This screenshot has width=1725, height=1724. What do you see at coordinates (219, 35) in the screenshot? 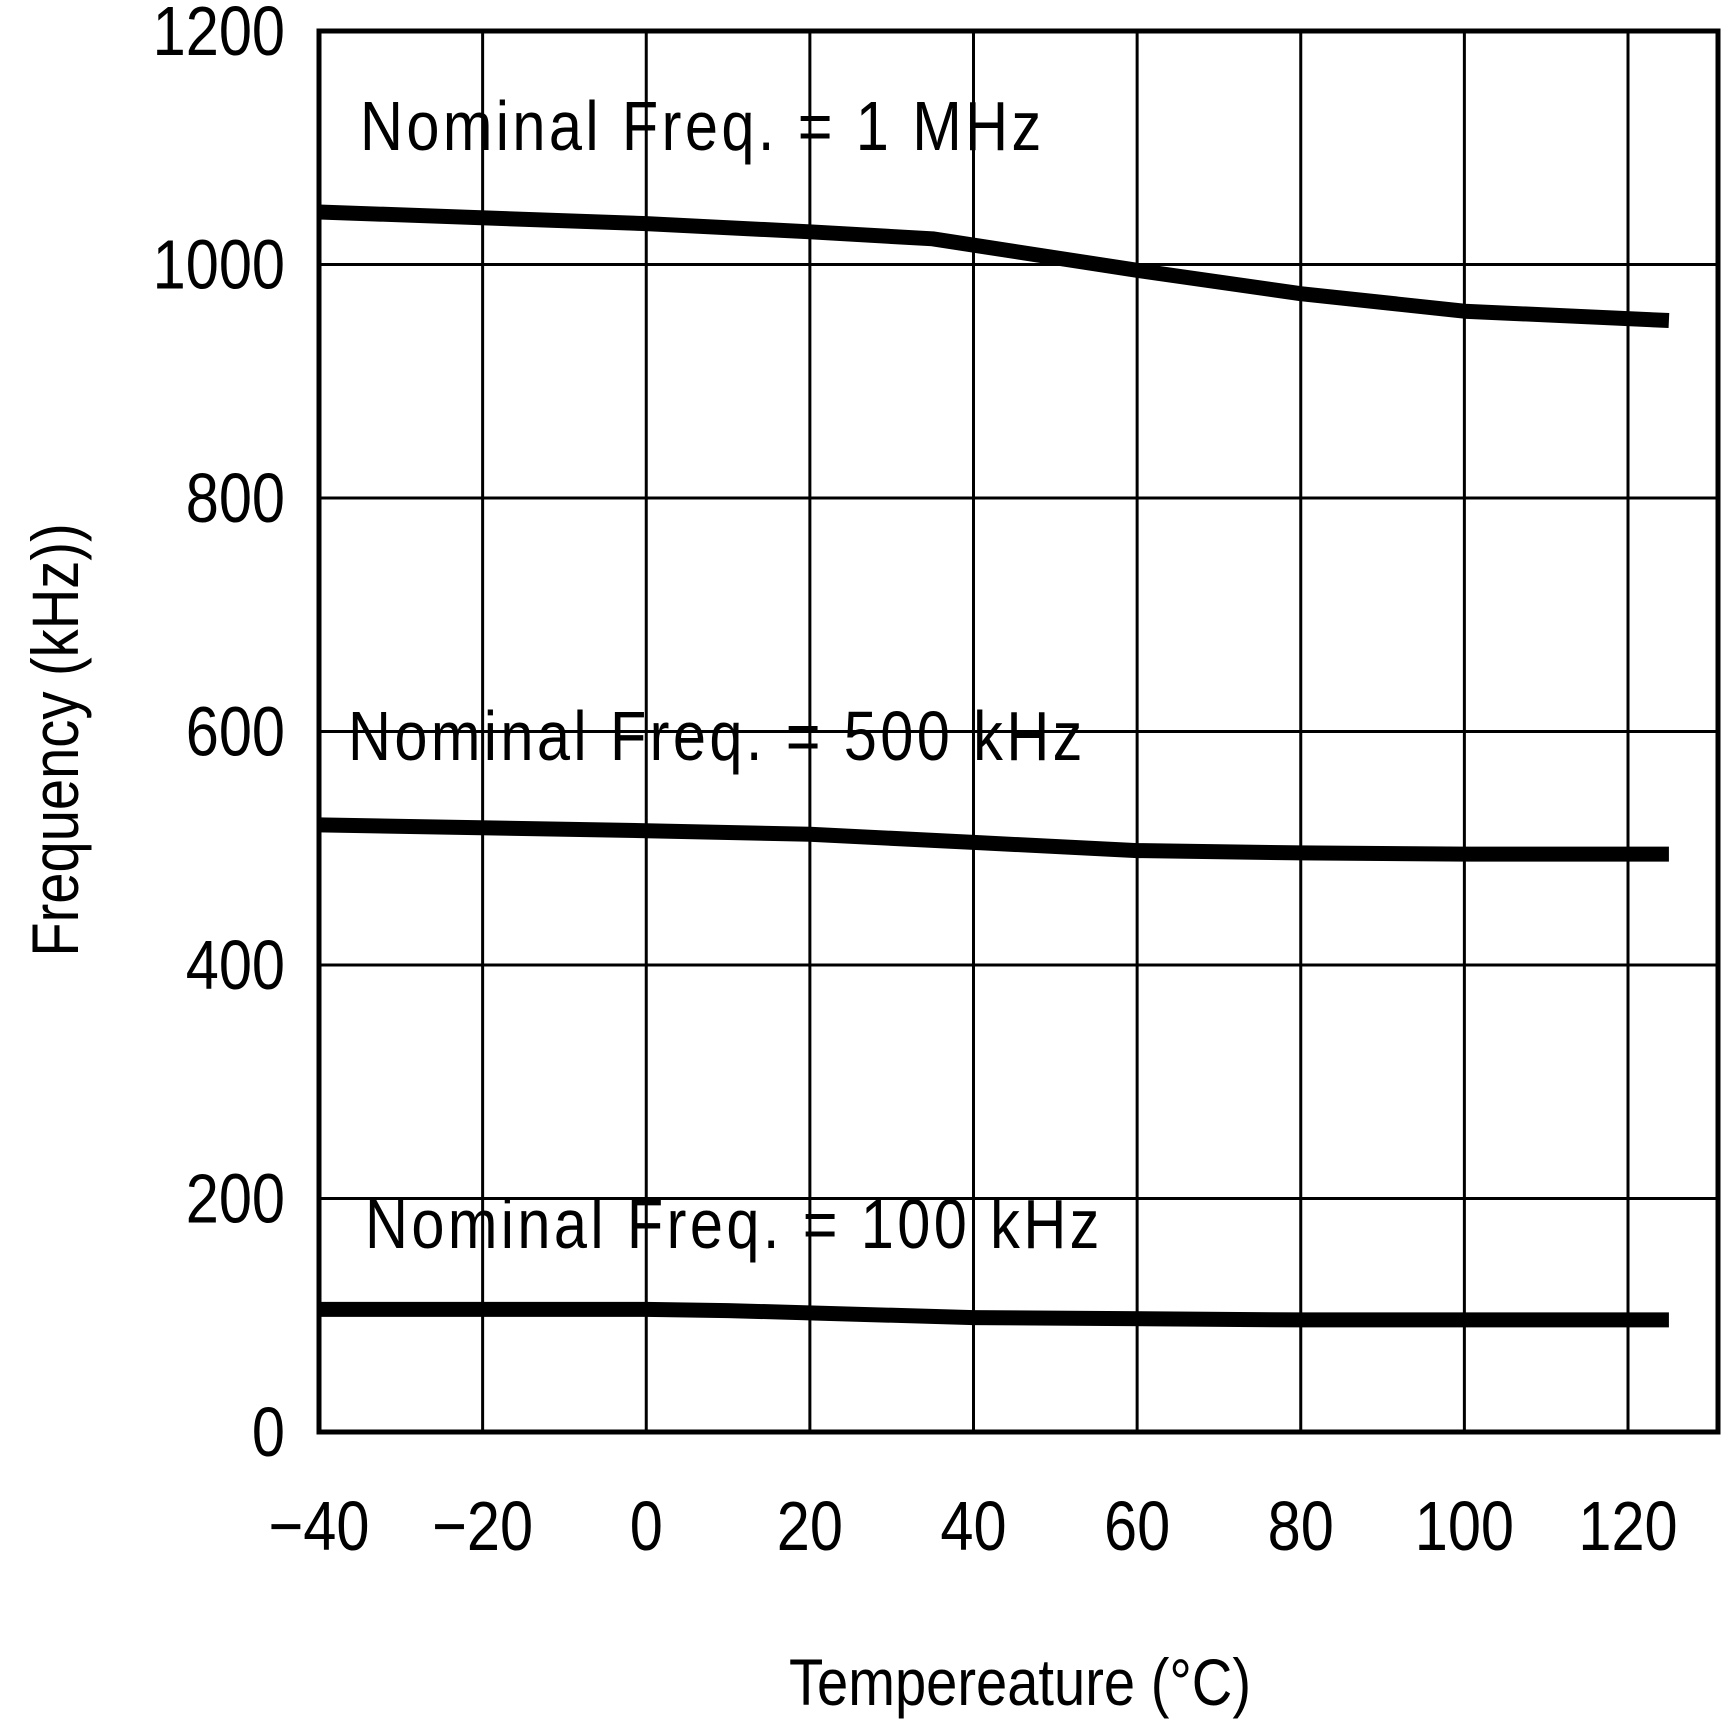
I see `y-tick-label: 1200` at bounding box center [219, 35].